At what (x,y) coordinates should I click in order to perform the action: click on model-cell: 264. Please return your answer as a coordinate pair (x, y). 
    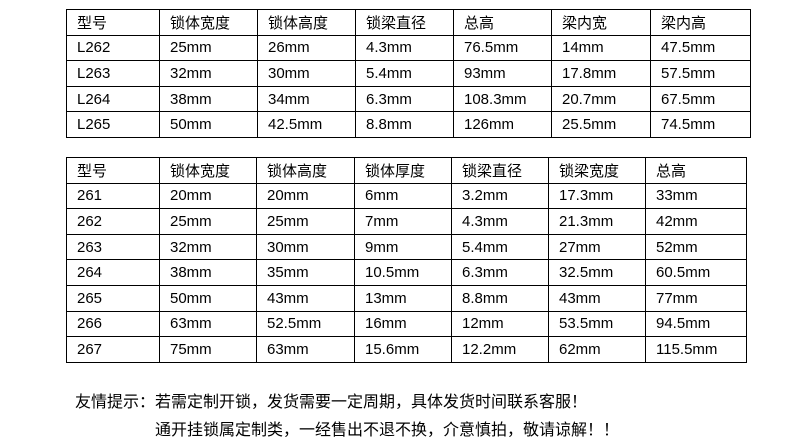
    Looking at the image, I should click on (113, 272).